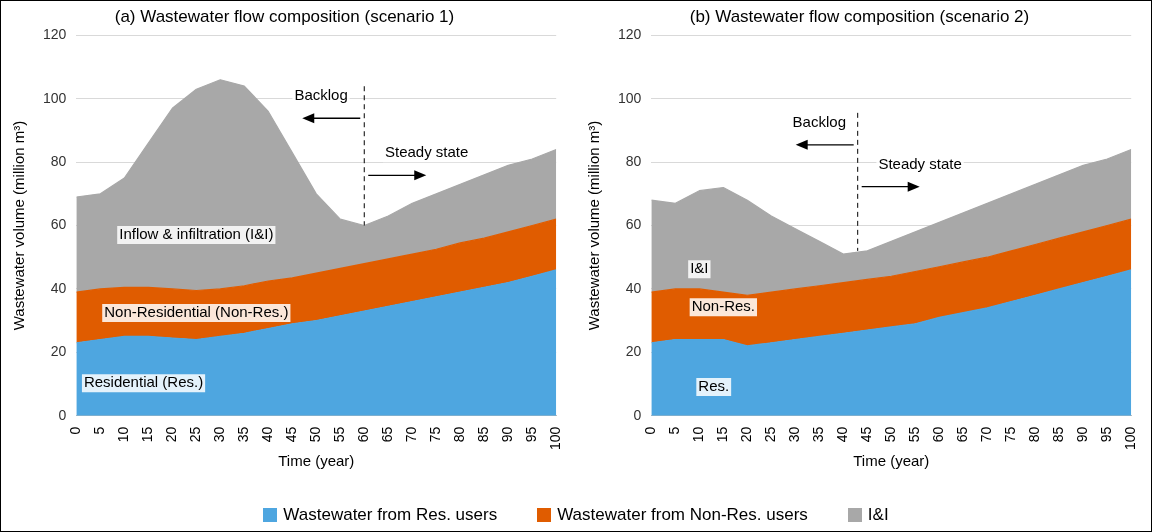 This screenshot has width=1152, height=532. I want to click on legend-label: Wastewater from Res. users, so click(390, 515).